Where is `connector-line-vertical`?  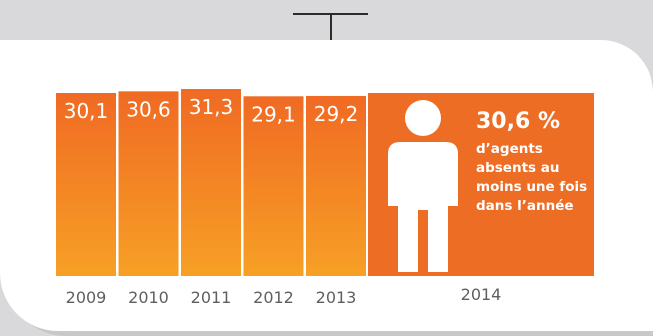 connector-line-vertical is located at coordinates (331, 26).